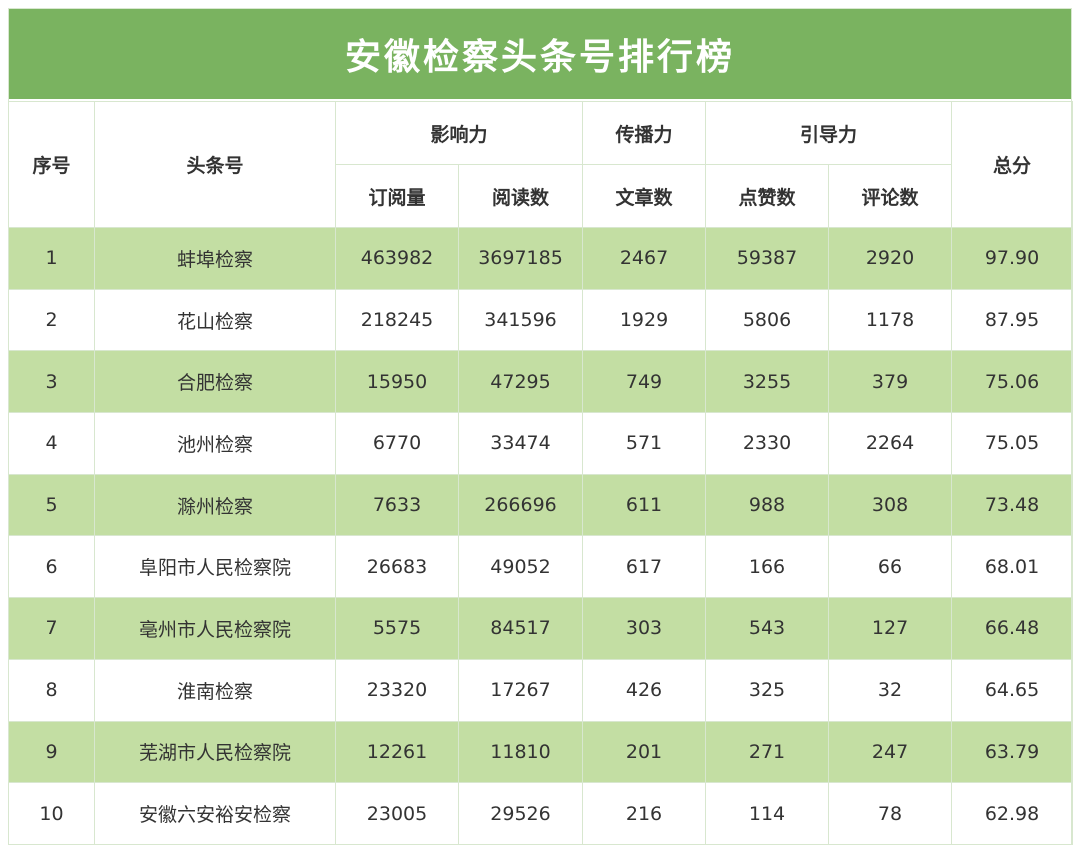  I want to click on cell-subscriptions: 218245, so click(397, 320).